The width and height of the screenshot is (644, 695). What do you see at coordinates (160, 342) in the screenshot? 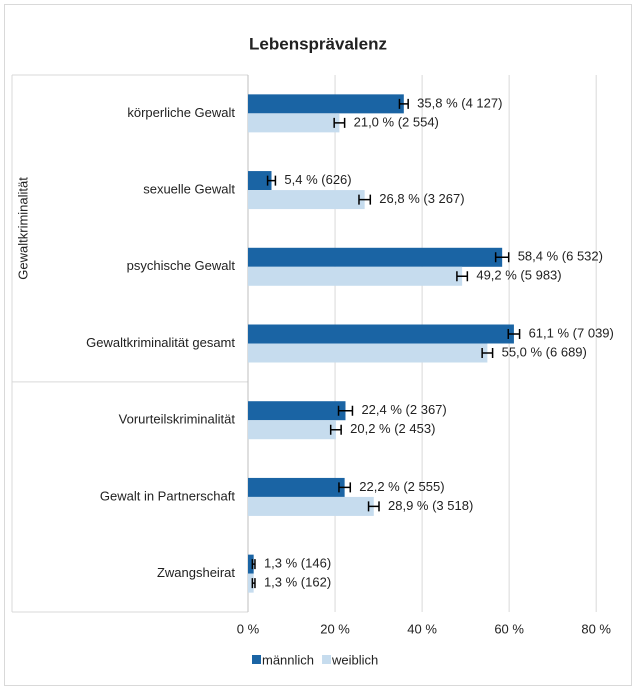
I see `category-label: Gewaltkriminalität gesamt` at bounding box center [160, 342].